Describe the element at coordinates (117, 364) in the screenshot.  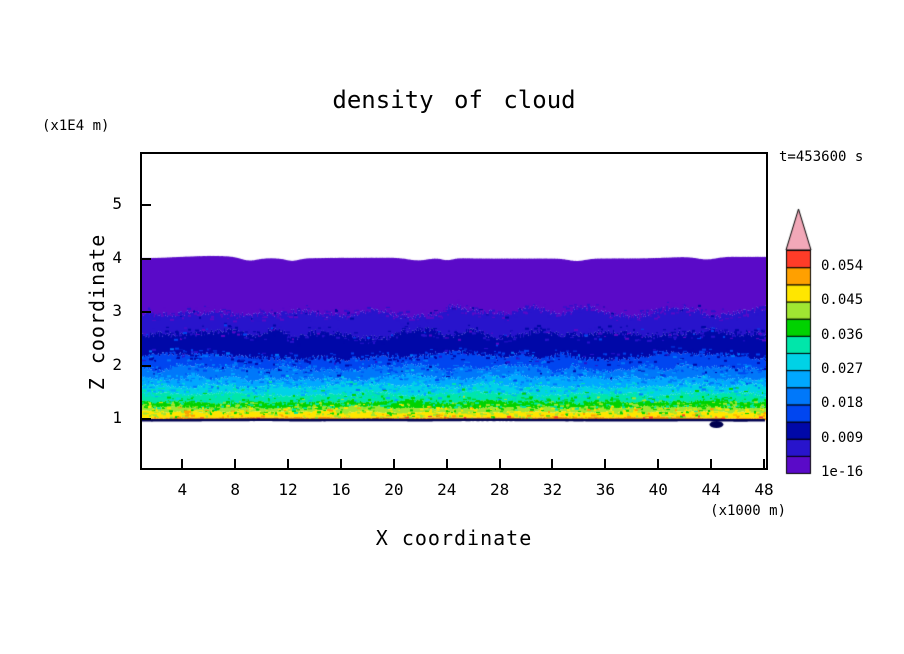
I see `z-tick-label: 2` at that location.